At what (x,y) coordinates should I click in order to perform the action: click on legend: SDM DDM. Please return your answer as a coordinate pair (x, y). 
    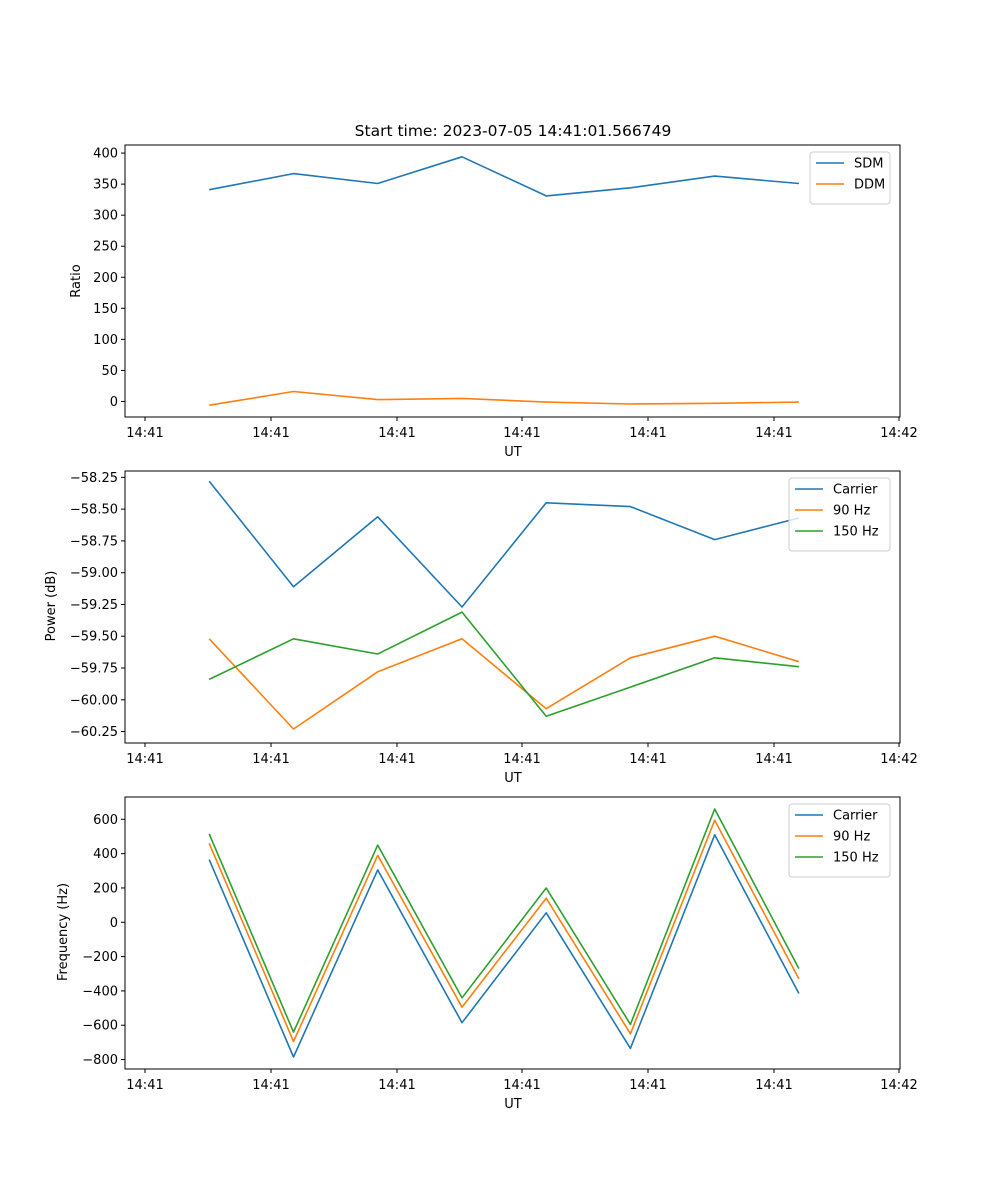
    Looking at the image, I should click on (850, 178).